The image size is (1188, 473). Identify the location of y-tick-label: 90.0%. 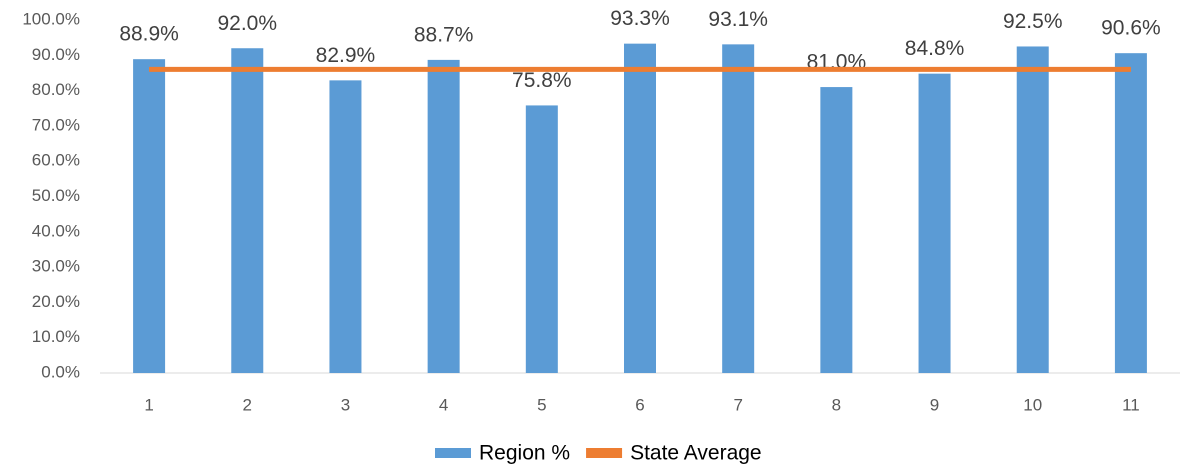
(56, 54).